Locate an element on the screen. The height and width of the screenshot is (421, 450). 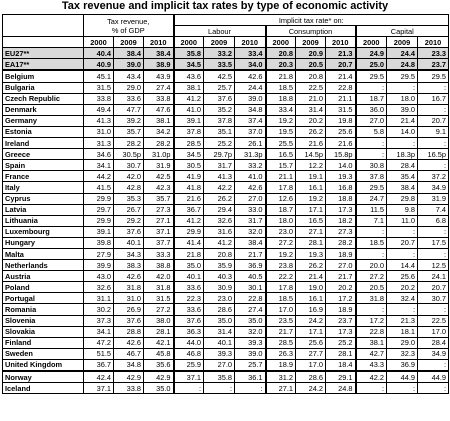
value-cell: 32.3 is located at coordinates (402, 353).